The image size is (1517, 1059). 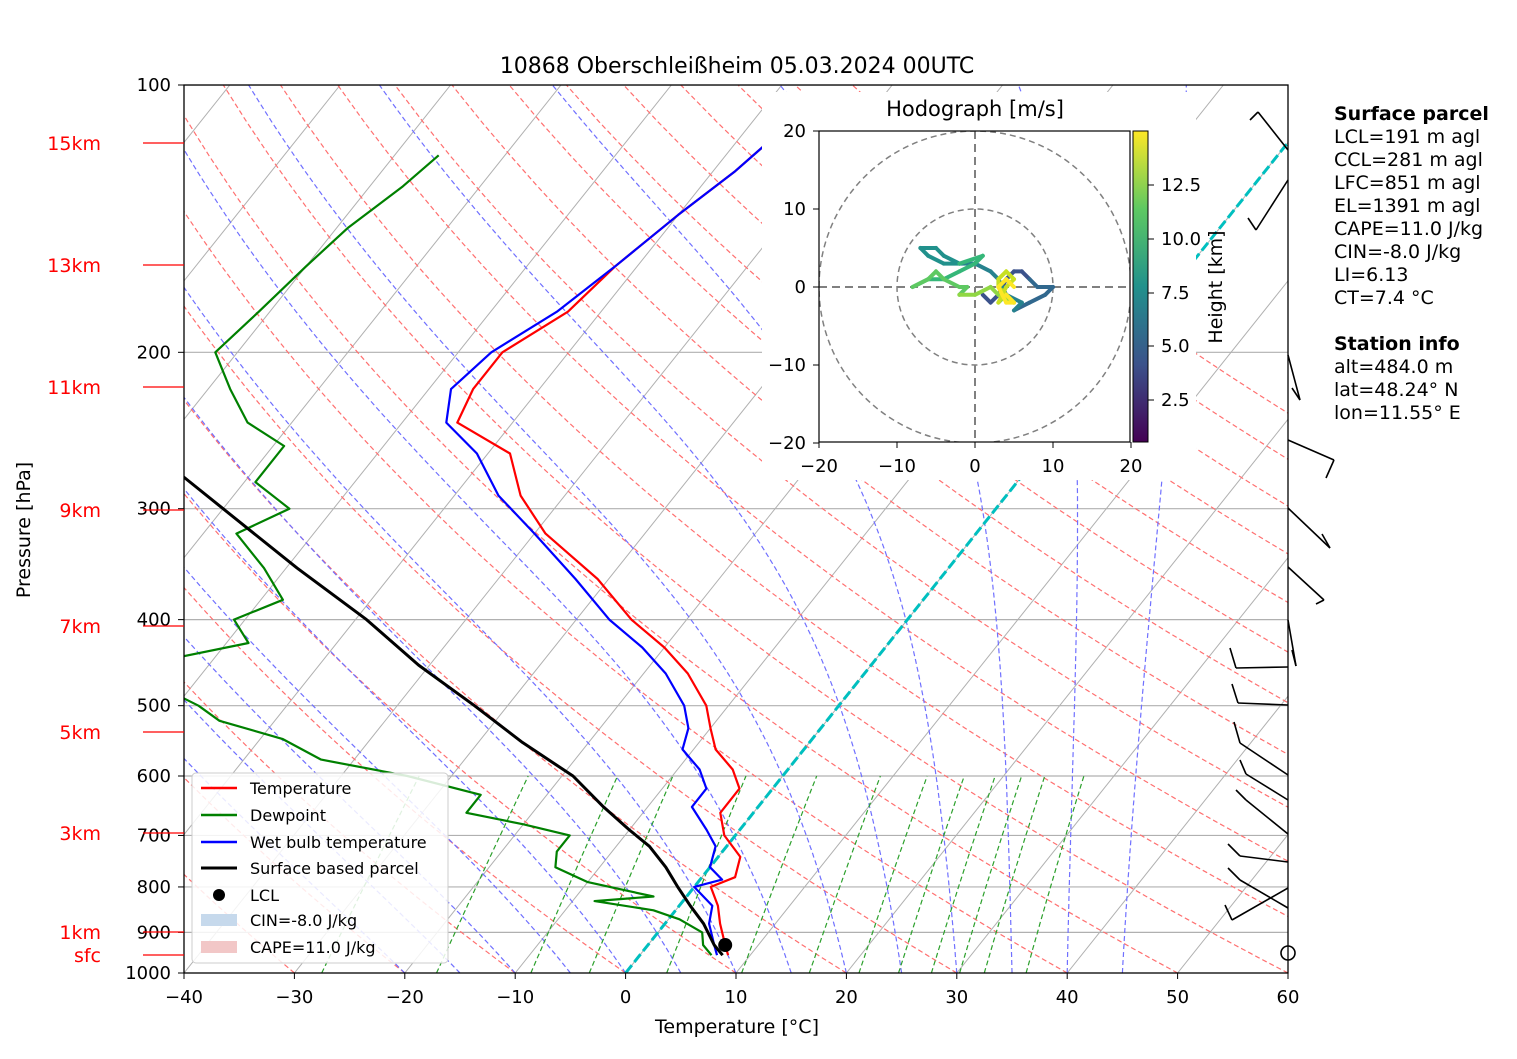 What do you see at coordinates (897, 466) in the screenshot?
I see `hodograph-x-tick-label: −10` at bounding box center [897, 466].